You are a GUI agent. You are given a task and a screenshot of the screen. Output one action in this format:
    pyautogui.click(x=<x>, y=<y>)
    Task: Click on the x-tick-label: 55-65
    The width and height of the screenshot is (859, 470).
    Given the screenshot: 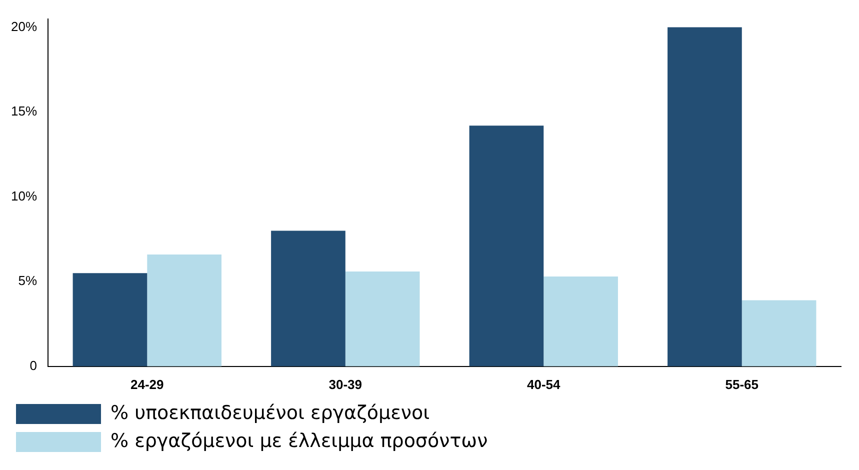 What is the action you would take?
    pyautogui.click(x=741, y=384)
    